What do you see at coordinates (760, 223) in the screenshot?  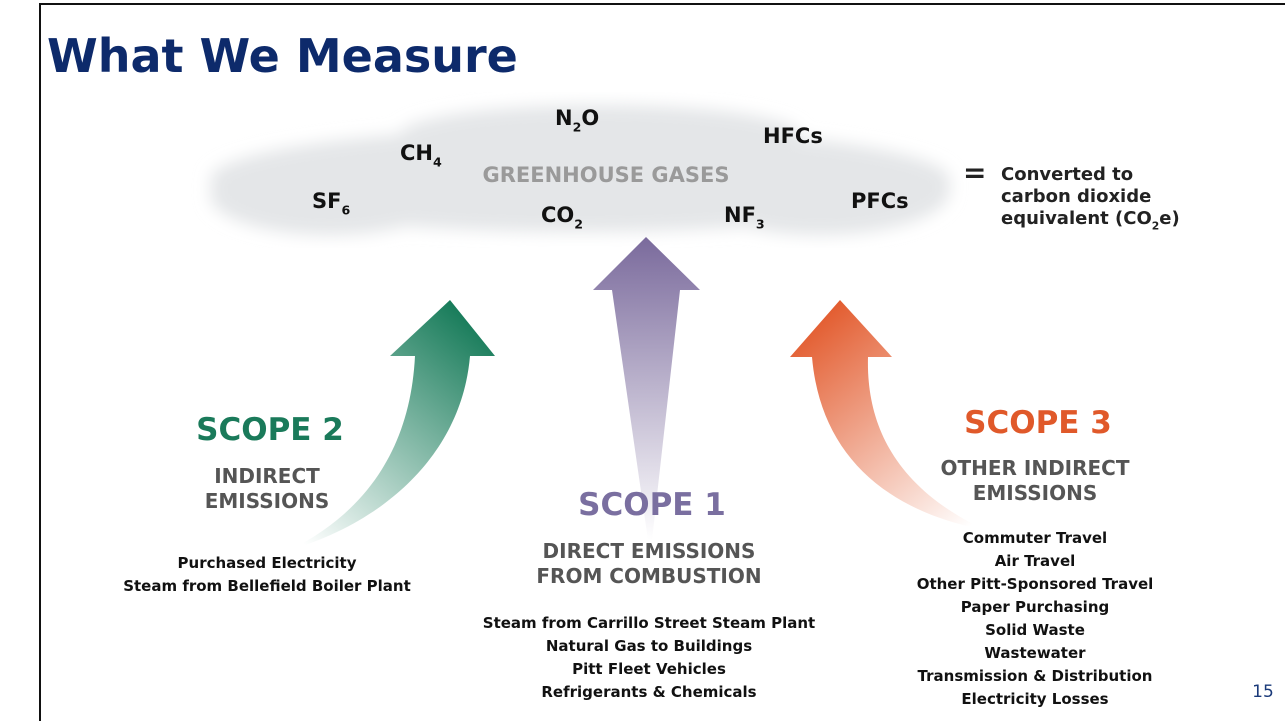 I see `subscript: 3` at bounding box center [760, 223].